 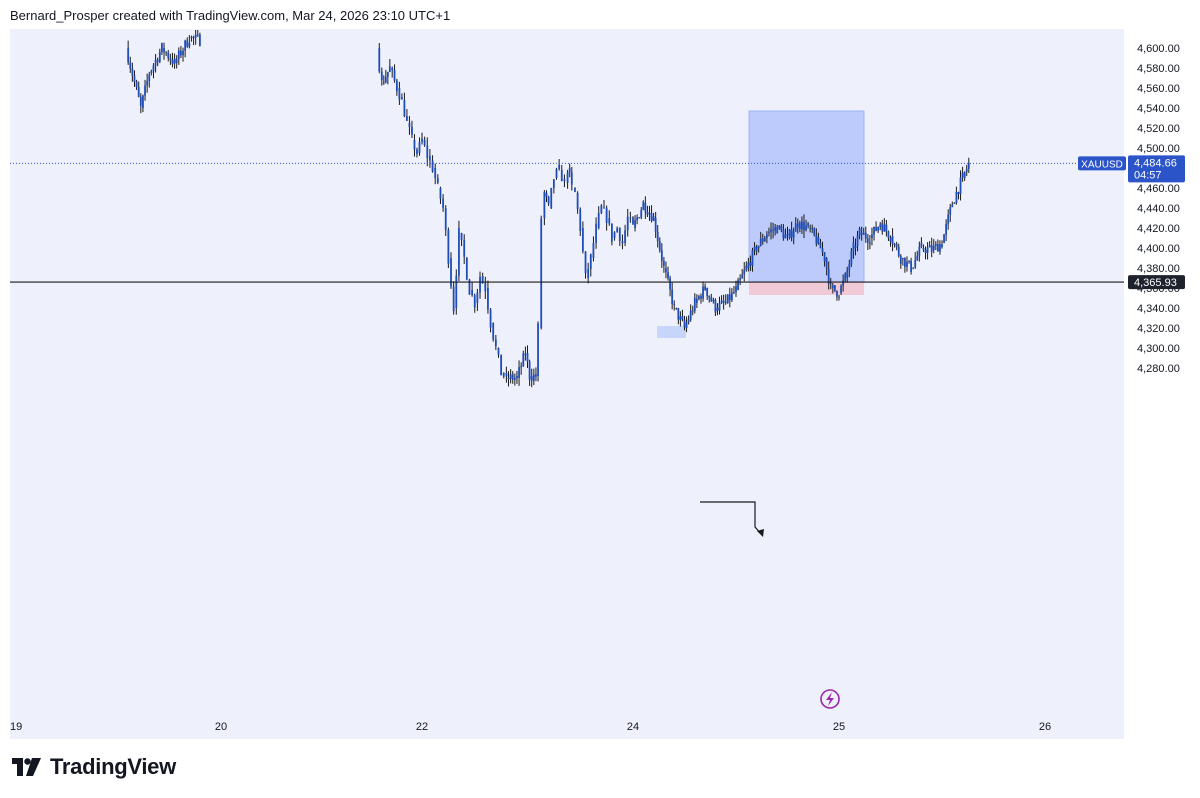 What do you see at coordinates (806, 196) in the screenshot?
I see `target-zone` at bounding box center [806, 196].